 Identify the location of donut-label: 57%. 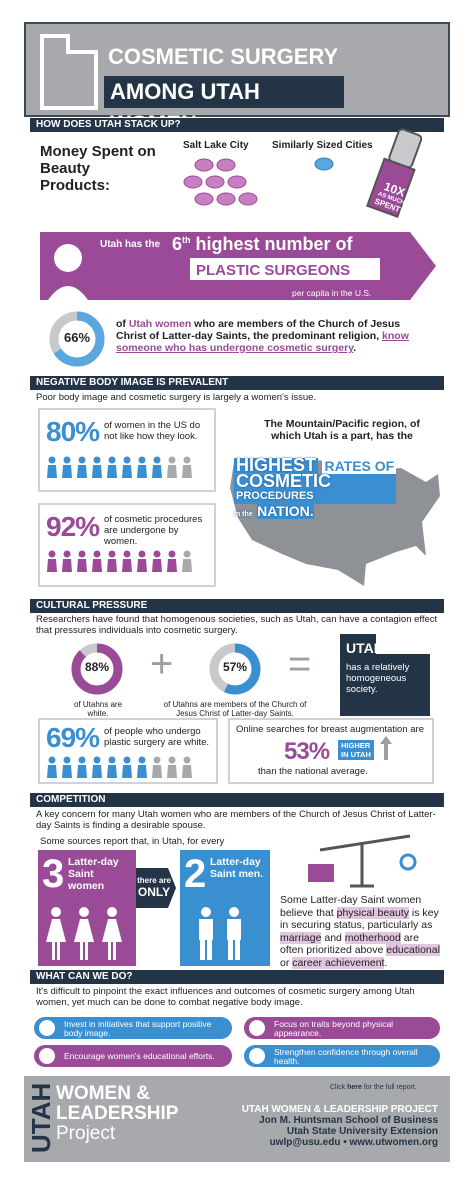
(235, 667).